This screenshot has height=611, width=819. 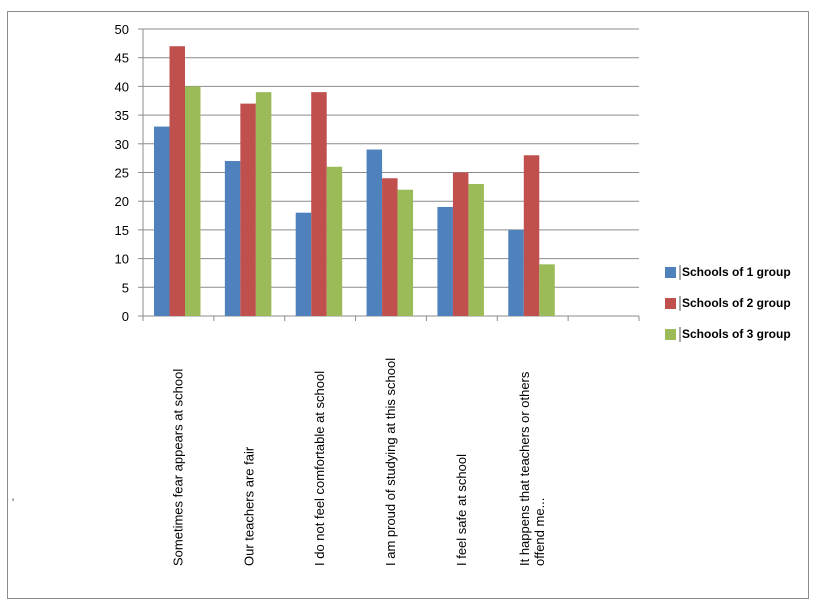 What do you see at coordinates (13, 503) in the screenshot?
I see `stray-mark: '` at bounding box center [13, 503].